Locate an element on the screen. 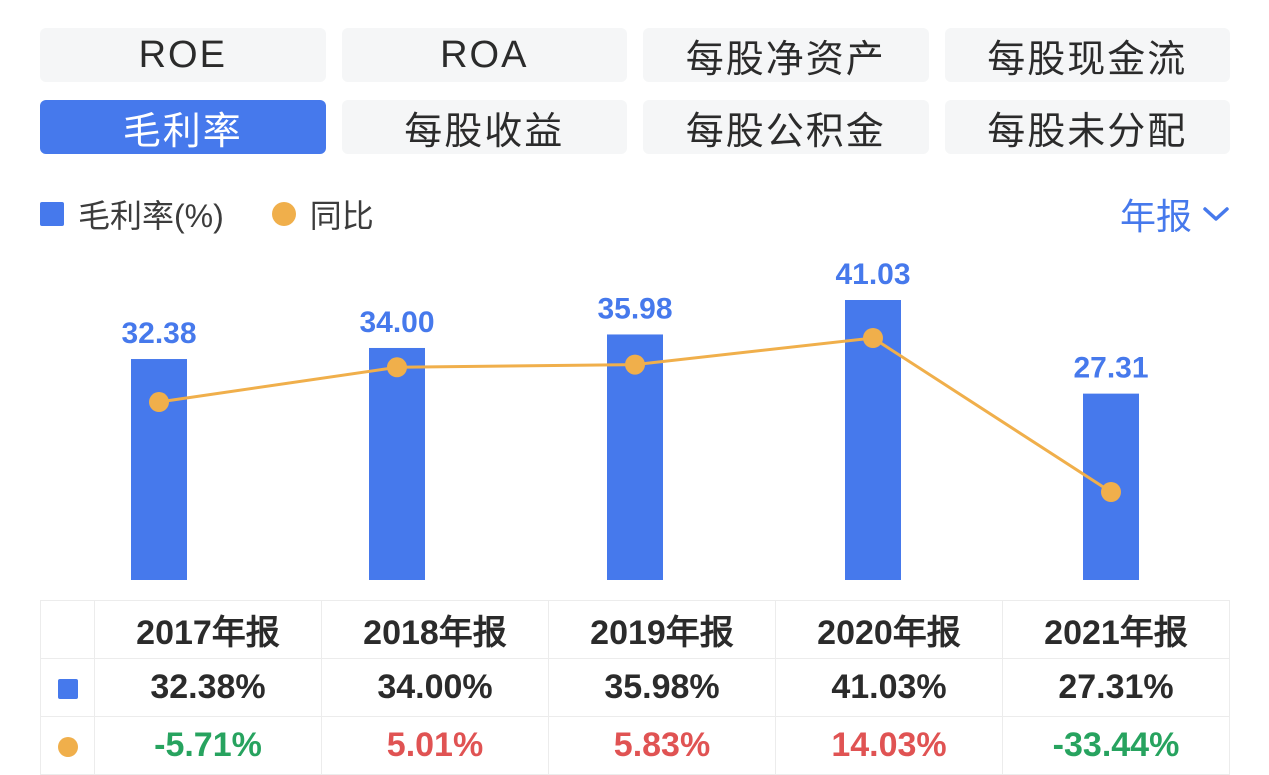 This screenshot has width=1269, height=775. yoy-value: -33.44% is located at coordinates (1116, 745).